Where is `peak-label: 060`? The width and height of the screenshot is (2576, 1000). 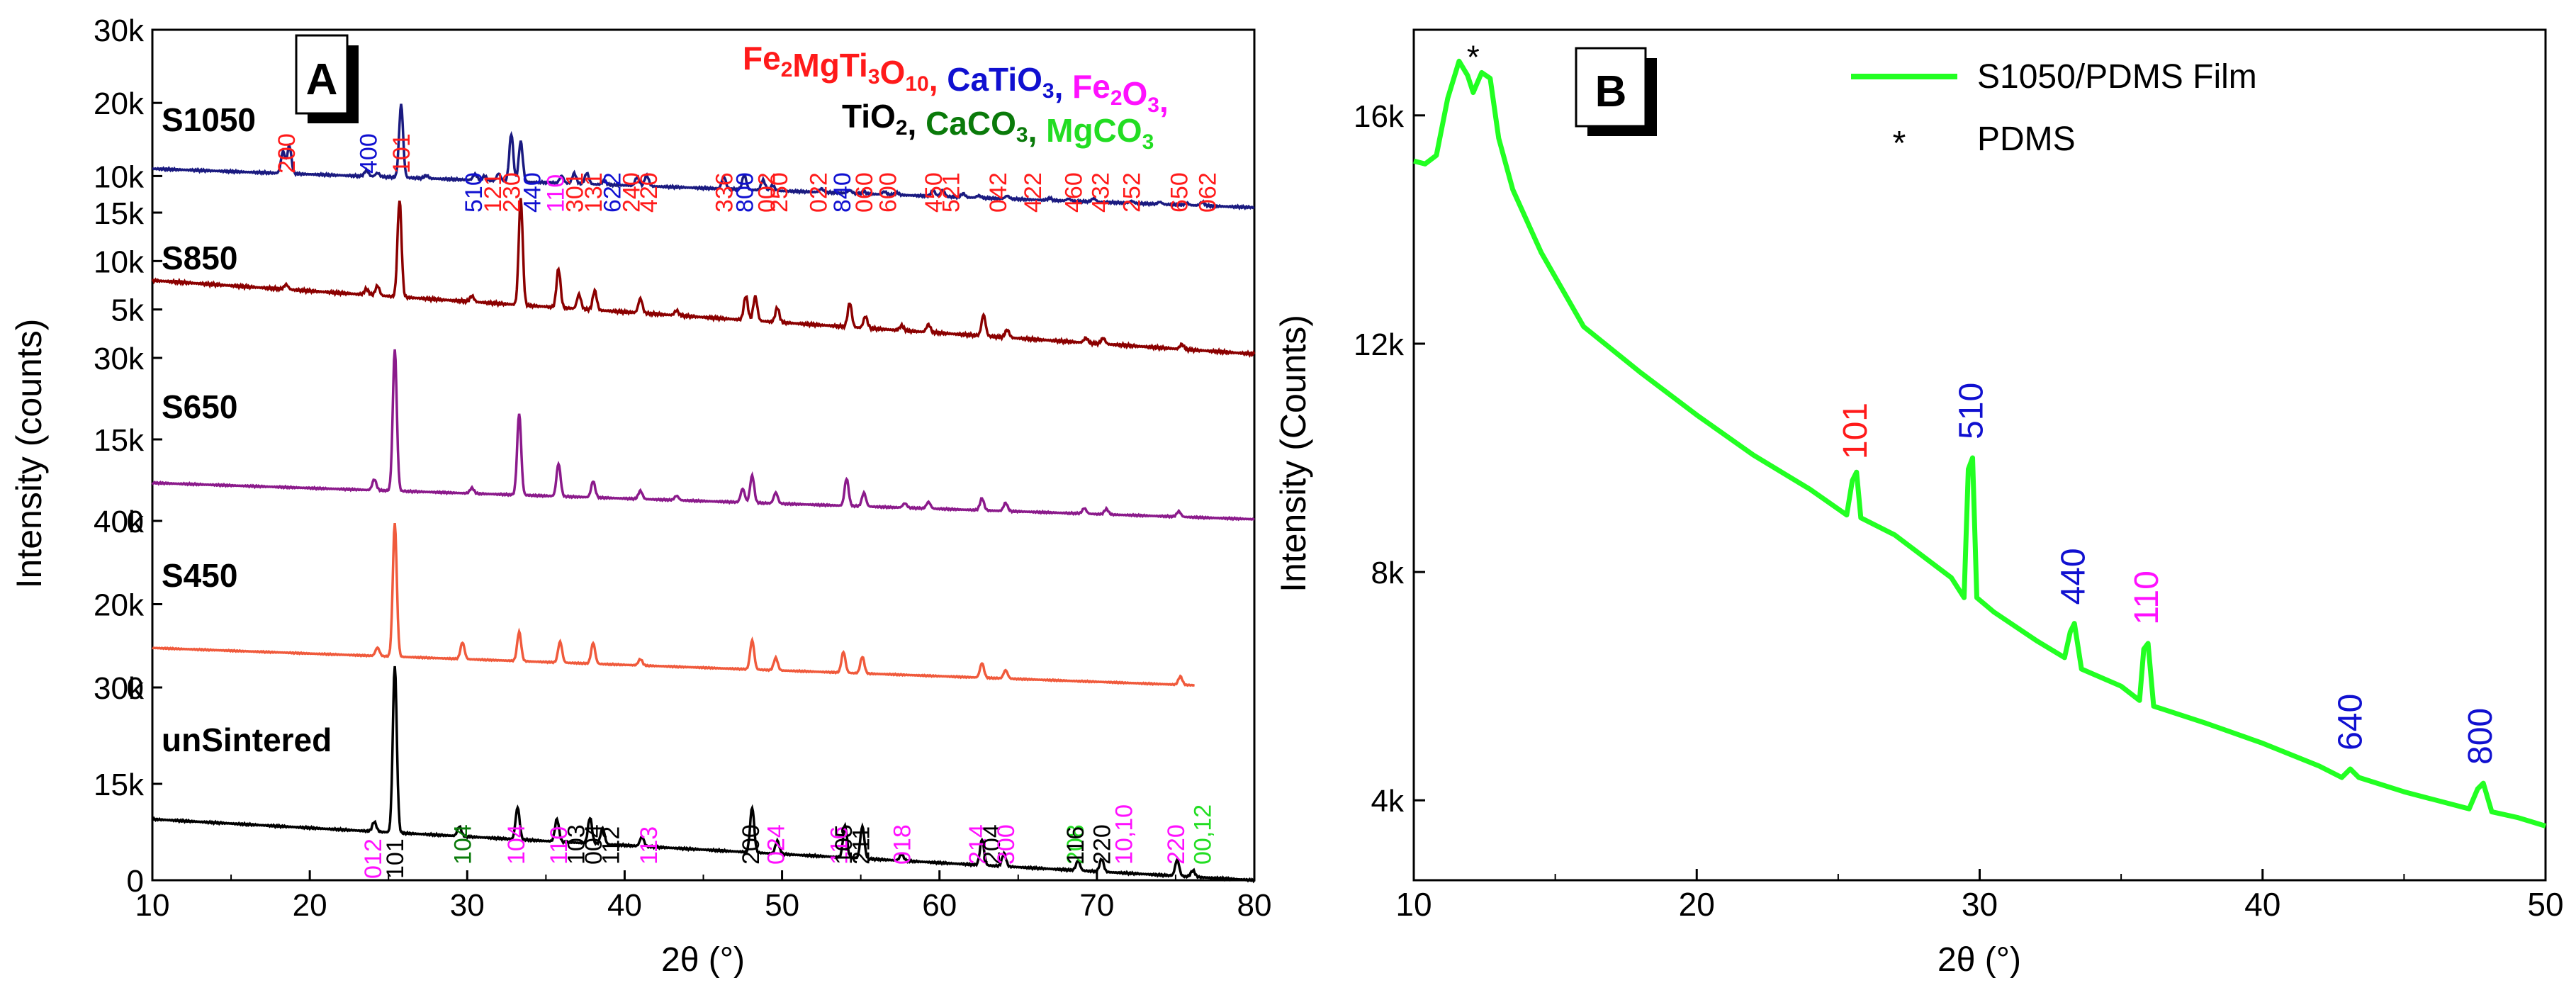 peak-label: 060 is located at coordinates (864, 192).